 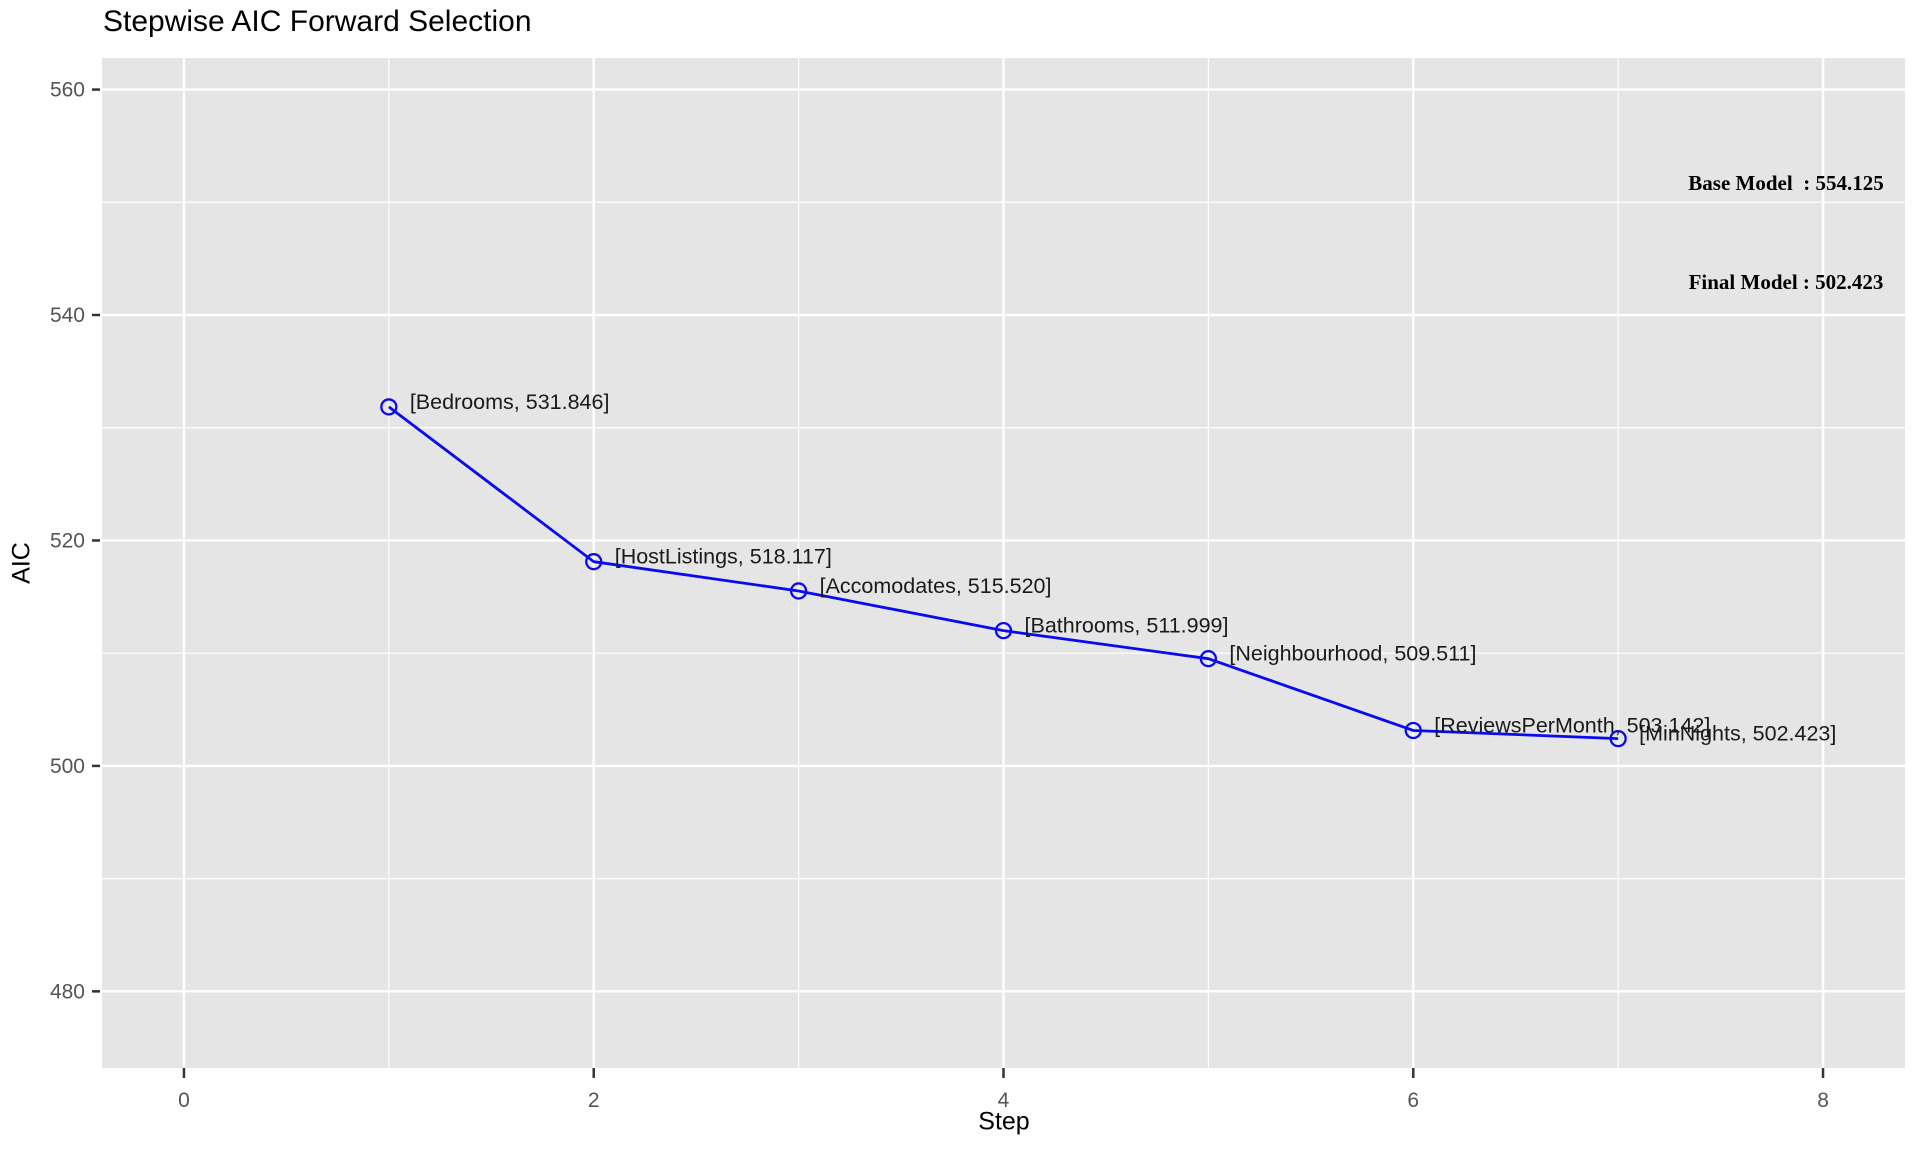 What do you see at coordinates (594, 1100) in the screenshot?
I see `x-tick-label: 2` at bounding box center [594, 1100].